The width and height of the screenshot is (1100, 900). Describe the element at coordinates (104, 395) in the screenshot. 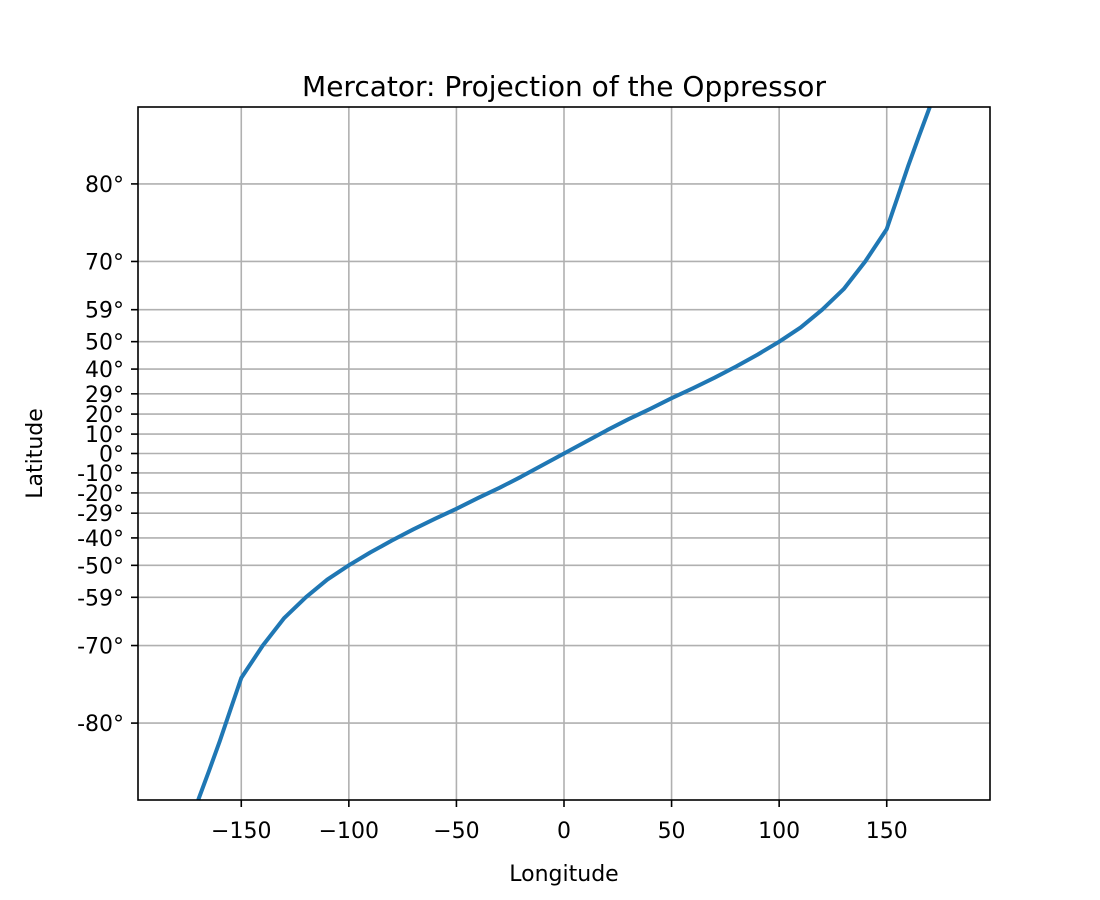

I see `y-tick-label: 29°` at that location.